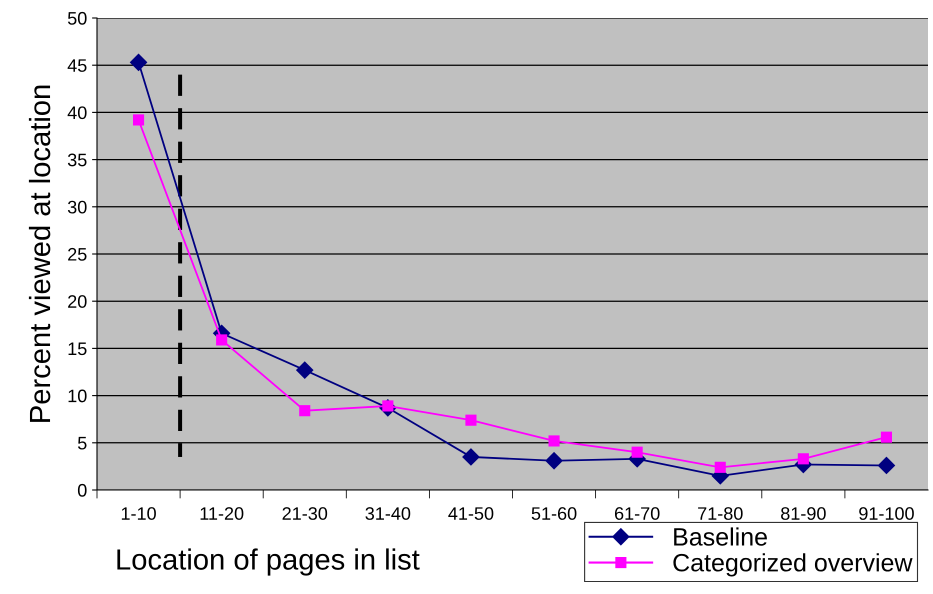 The height and width of the screenshot is (594, 933). What do you see at coordinates (305, 513) in the screenshot?
I see `x-tick-label: 21-30` at bounding box center [305, 513].